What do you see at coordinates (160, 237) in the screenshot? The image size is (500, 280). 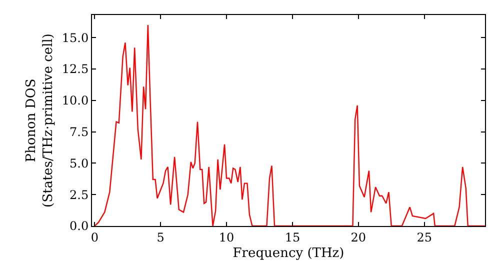 I see `x-tick-label: 5` at bounding box center [160, 237].